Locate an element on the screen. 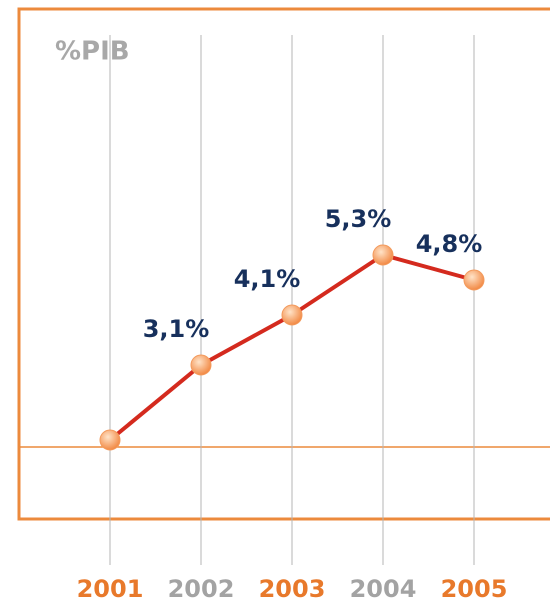  data-label: 4,1% is located at coordinates (267, 279).